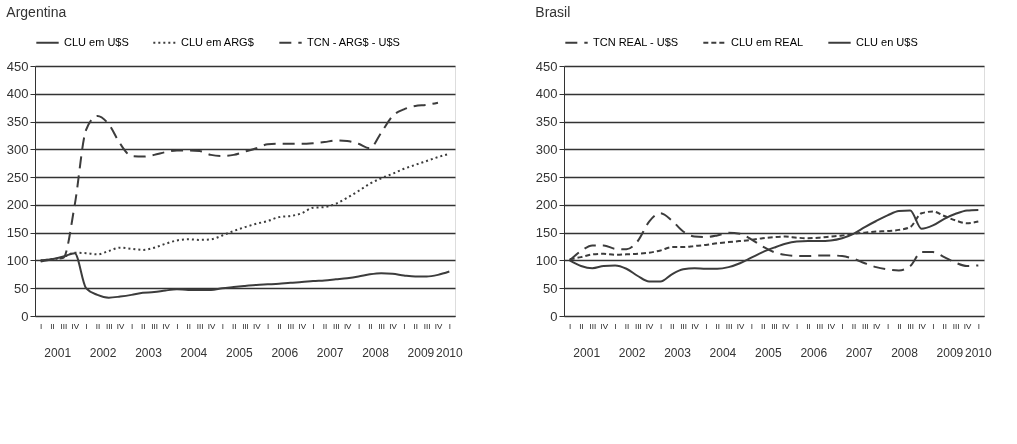 This screenshot has width=1017, height=444. What do you see at coordinates (353, 41) in the screenshot?
I see `legend-label: TCN - ARG$ - U$S` at bounding box center [353, 41].